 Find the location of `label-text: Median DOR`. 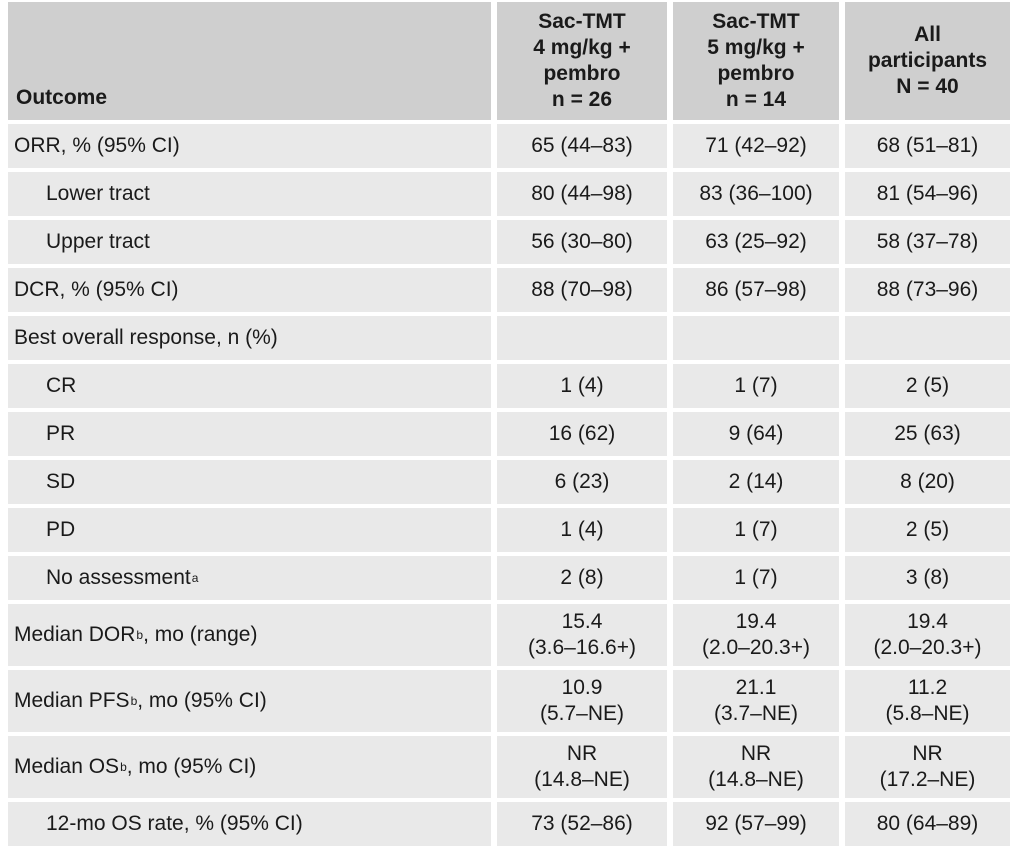

label-text: Median DOR is located at coordinates (75, 634).